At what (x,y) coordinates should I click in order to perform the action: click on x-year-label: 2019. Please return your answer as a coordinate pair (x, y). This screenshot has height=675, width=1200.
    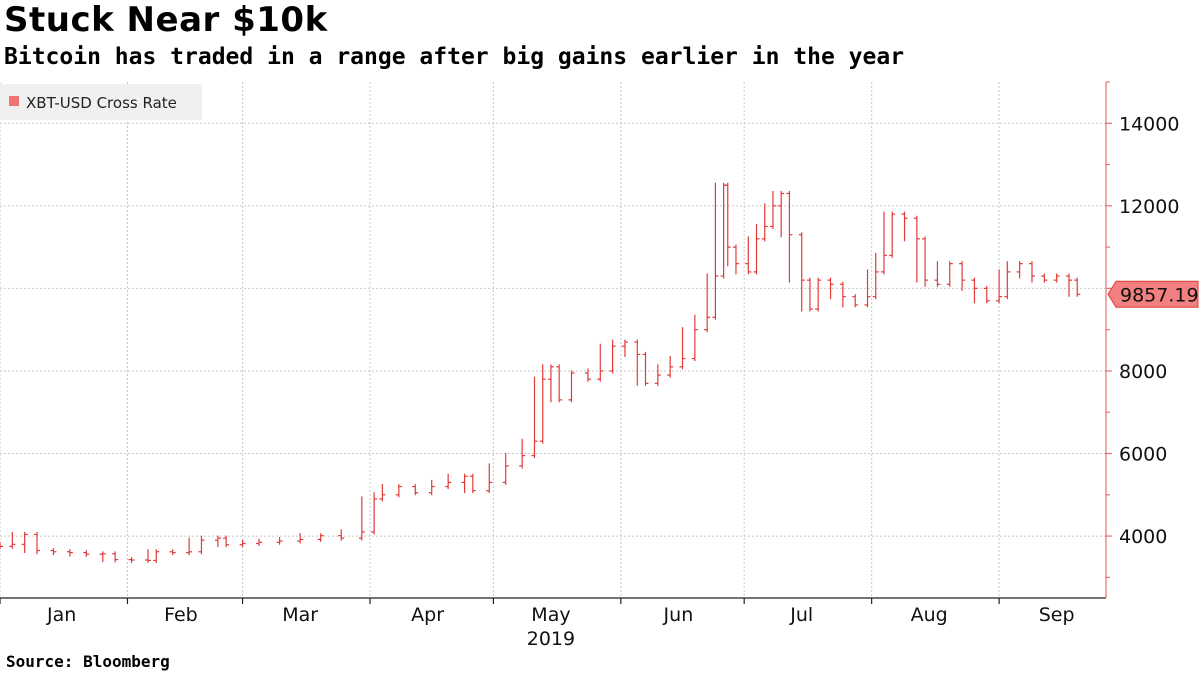
    Looking at the image, I should click on (551, 639).